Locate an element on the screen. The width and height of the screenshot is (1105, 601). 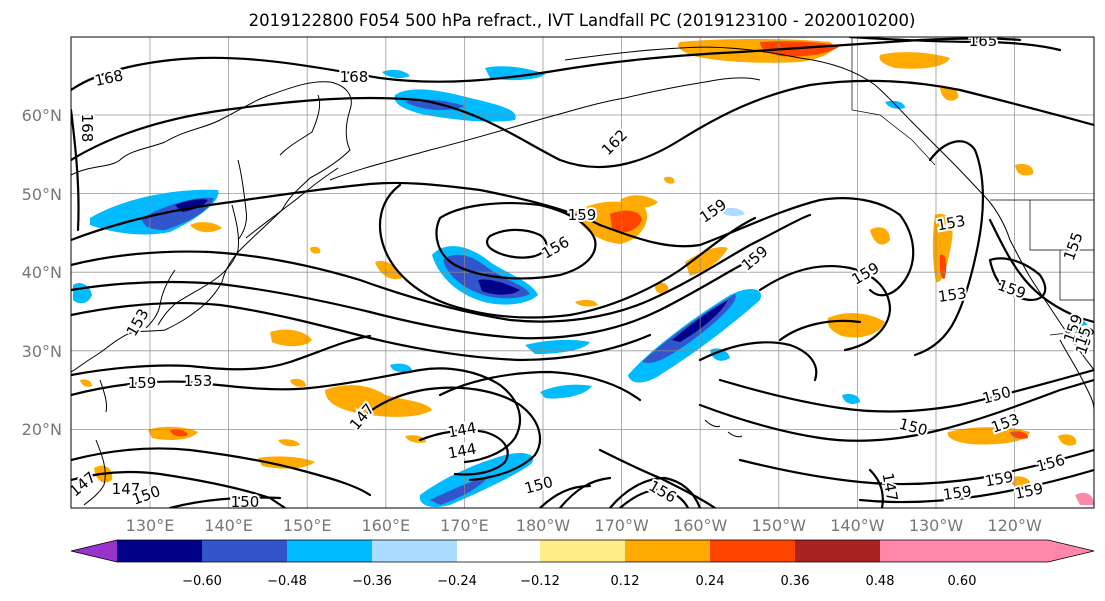
coast-hawaii is located at coordinates (723, 428).